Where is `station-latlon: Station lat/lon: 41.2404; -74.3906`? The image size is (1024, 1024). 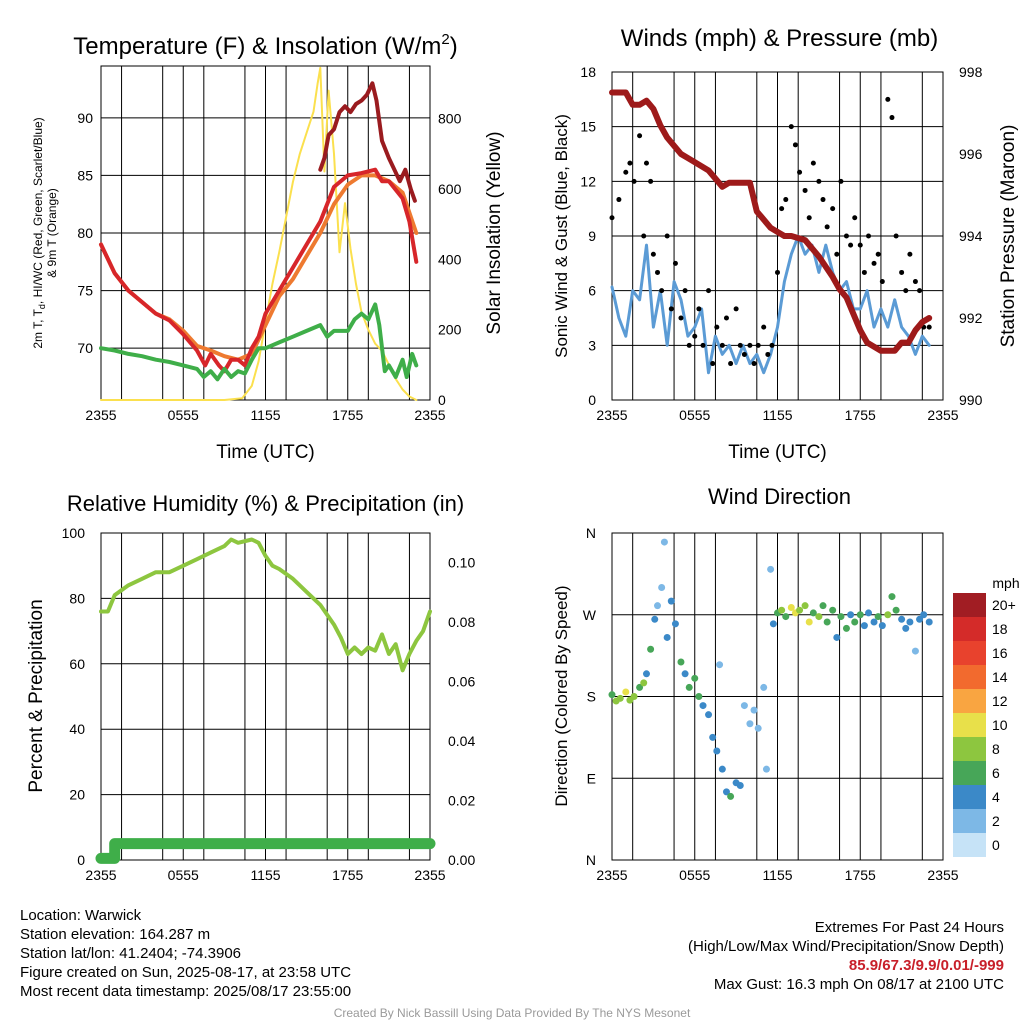 station-latlon: Station lat/lon: 41.2404; -74.3906 is located at coordinates (131, 953).